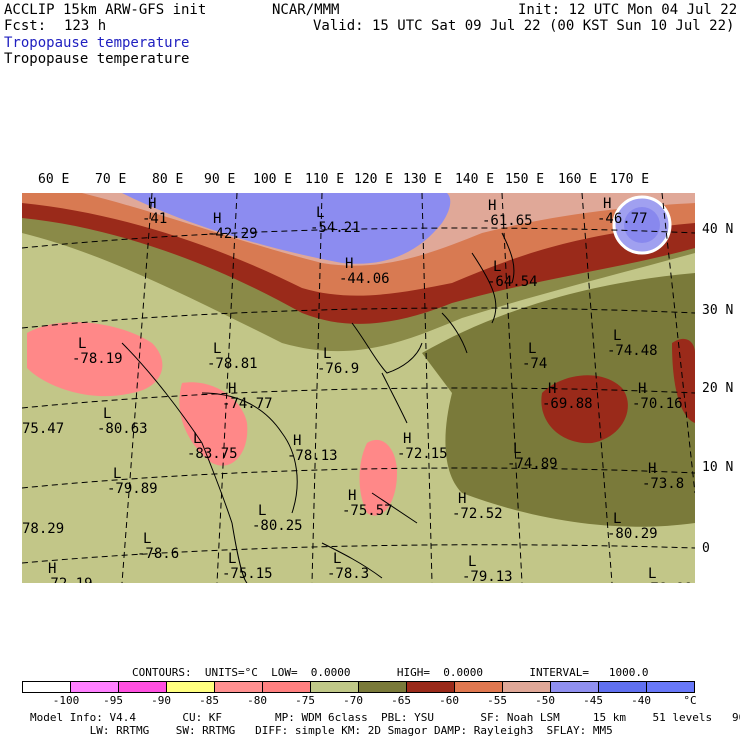 This screenshot has width=740, height=740. Describe the element at coordinates (122, 429) in the screenshot. I see `extremum-value: -80.63` at that location.